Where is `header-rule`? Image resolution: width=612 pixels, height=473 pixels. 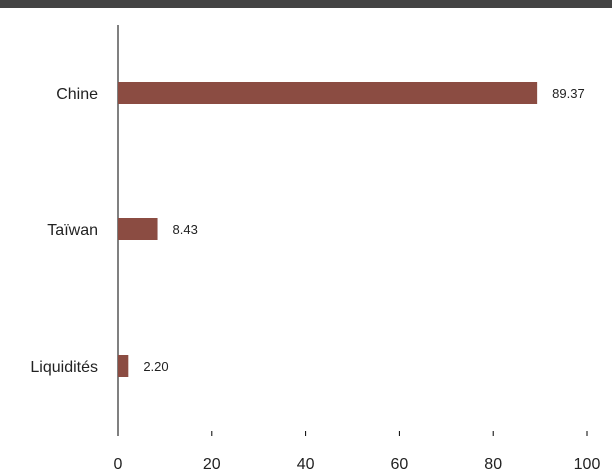 header-rule is located at coordinates (306, 4).